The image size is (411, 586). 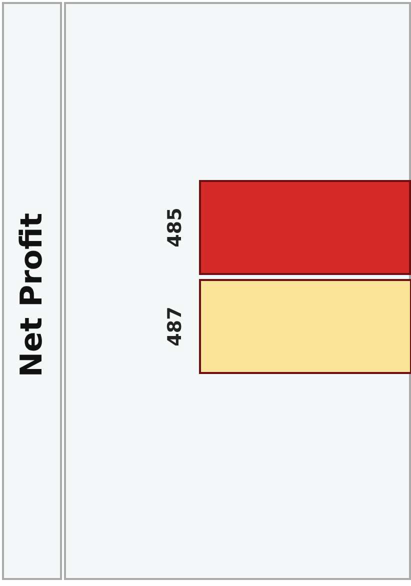 I want to click on data-label: 485, so click(x=175, y=228).